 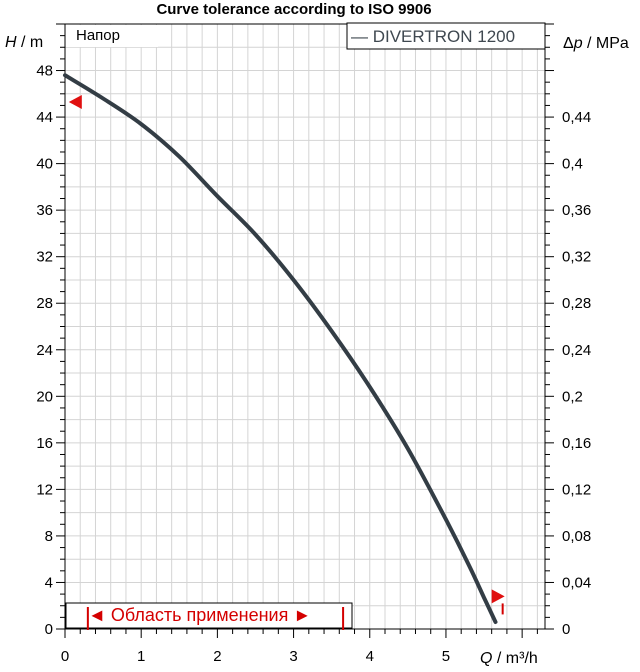 What do you see at coordinates (44, 117) in the screenshot?
I see `y-tick-label: 44` at bounding box center [44, 117].